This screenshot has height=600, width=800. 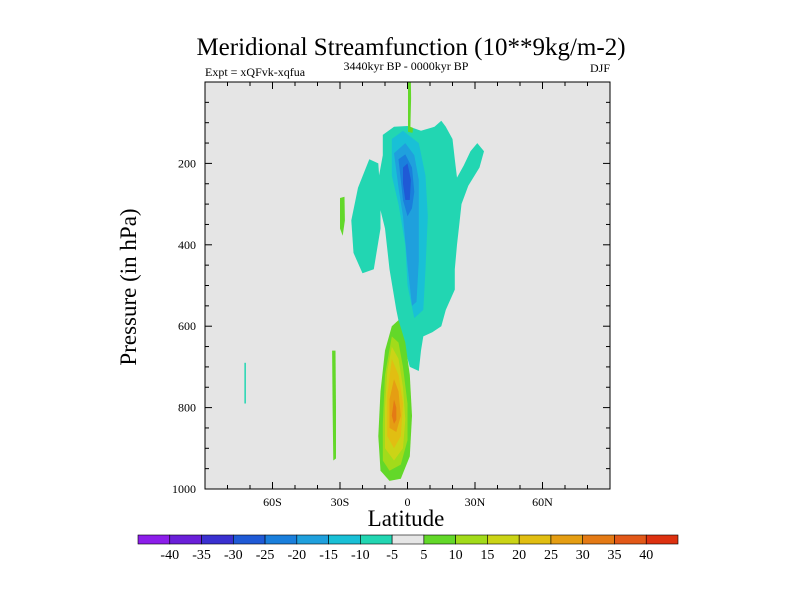 I want to click on contour-lower-west-green, so click(x=334, y=405).